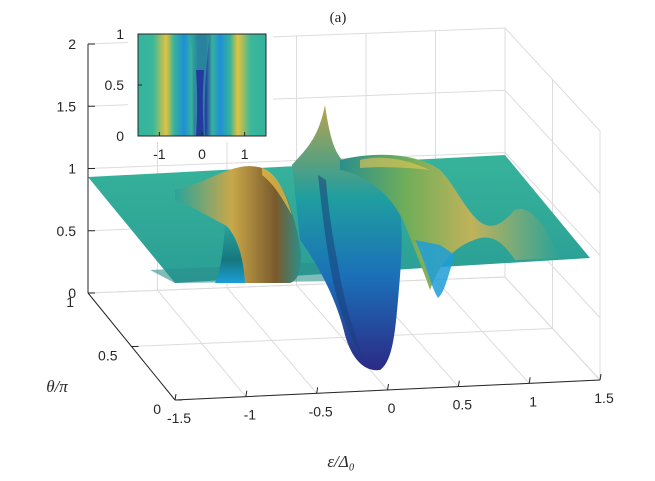 Image resolution: width=655 pixels, height=481 pixels. Describe the element at coordinates (245, 154) in the screenshot. I see `inset-x-tick-label: 1` at that location.